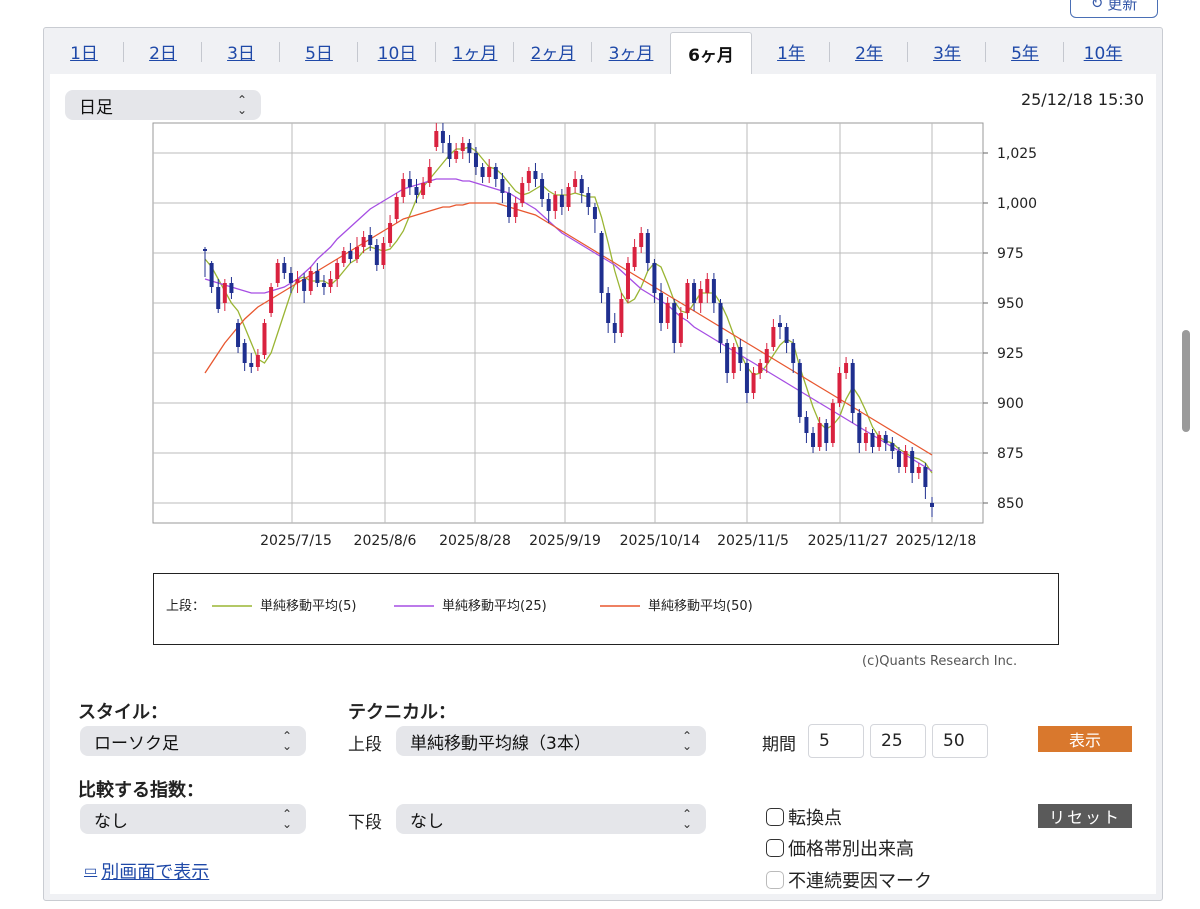 This screenshot has width=1200, height=909. What do you see at coordinates (960, 741) in the screenshot?
I see `period-input-3: 50` at bounding box center [960, 741].